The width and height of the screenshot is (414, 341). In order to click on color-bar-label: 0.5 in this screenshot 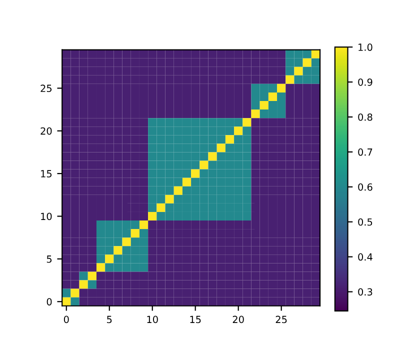, I will do `click(365, 222)`.